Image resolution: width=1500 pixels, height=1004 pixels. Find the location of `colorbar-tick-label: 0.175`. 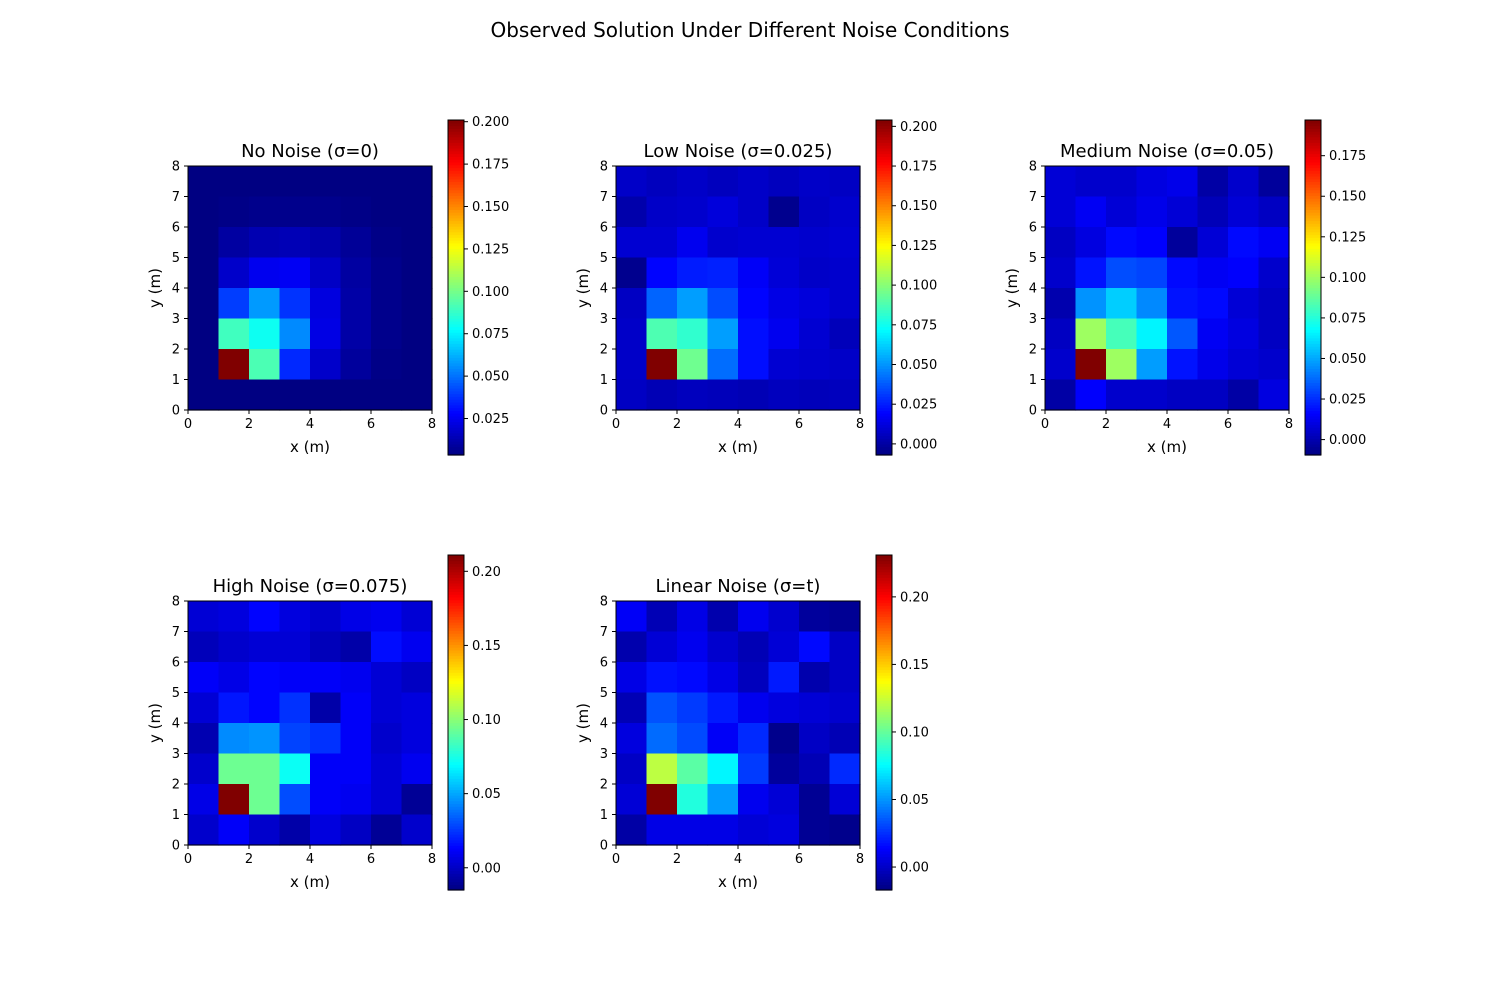

colorbar-tick-label: 0.175 is located at coordinates (1347, 156).